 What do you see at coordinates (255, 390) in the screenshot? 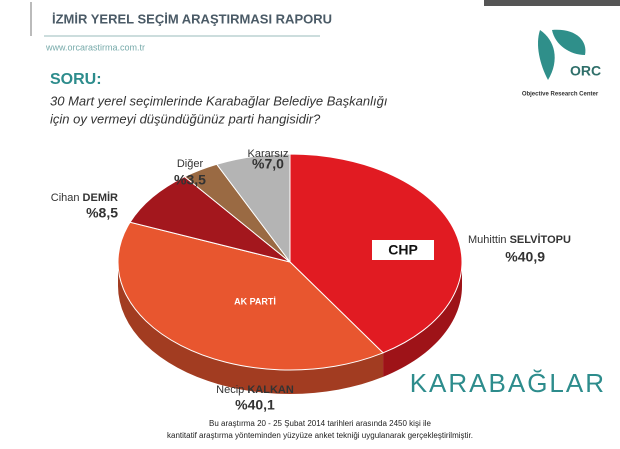
I see `slice-label: Necip KALKAN` at bounding box center [255, 390].